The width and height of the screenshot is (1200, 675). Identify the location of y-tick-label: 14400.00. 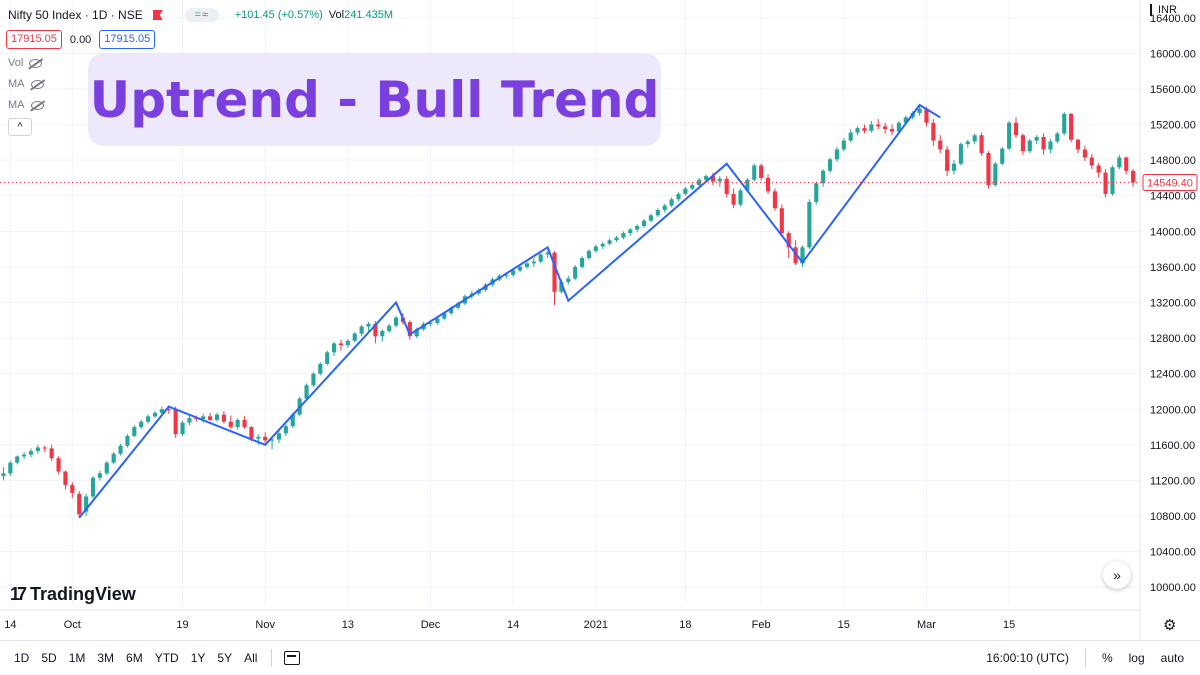
(1173, 197).